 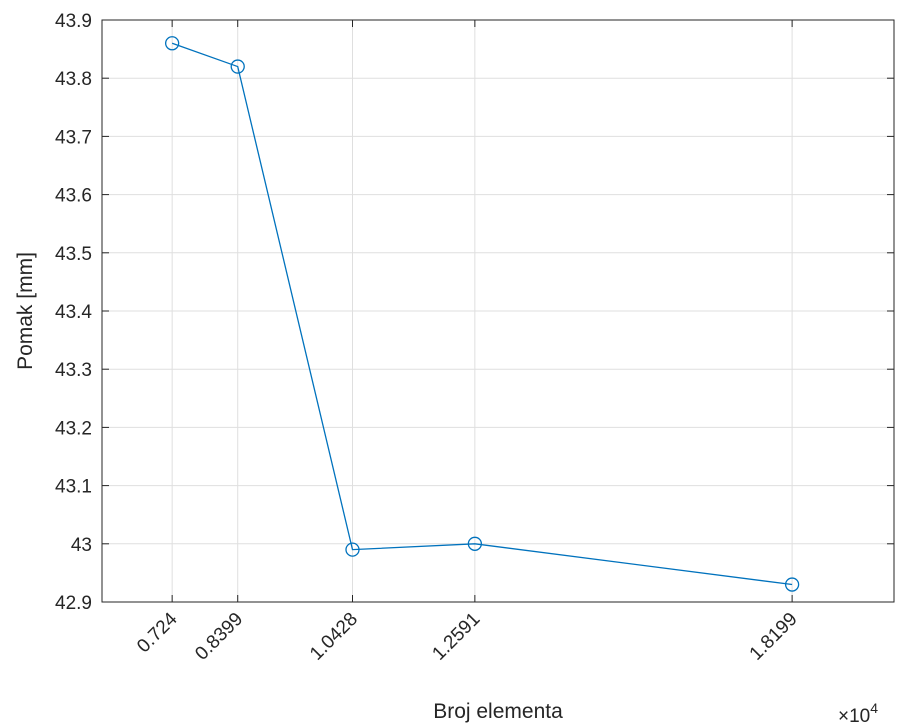 What do you see at coordinates (73, 196) in the screenshot?
I see `y-tick-label: 43.6` at bounding box center [73, 196].